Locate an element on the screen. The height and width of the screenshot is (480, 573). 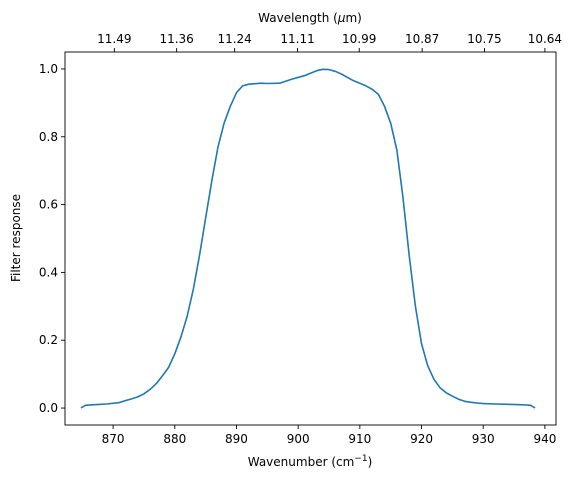
x-tick-label: 910 is located at coordinates (359, 439).